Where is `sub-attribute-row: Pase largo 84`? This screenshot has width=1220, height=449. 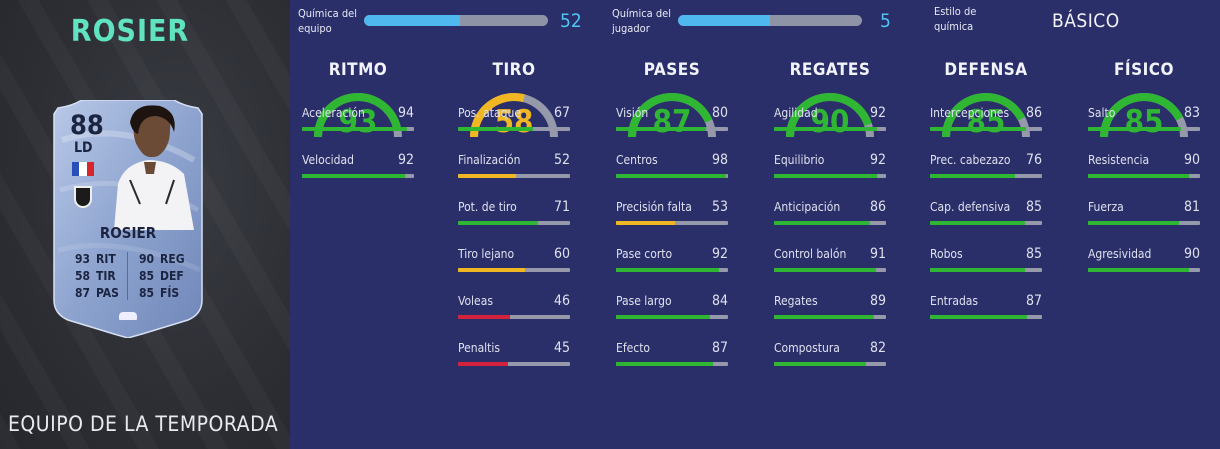
sub-attribute-row: Pase largo 84 is located at coordinates (672, 308).